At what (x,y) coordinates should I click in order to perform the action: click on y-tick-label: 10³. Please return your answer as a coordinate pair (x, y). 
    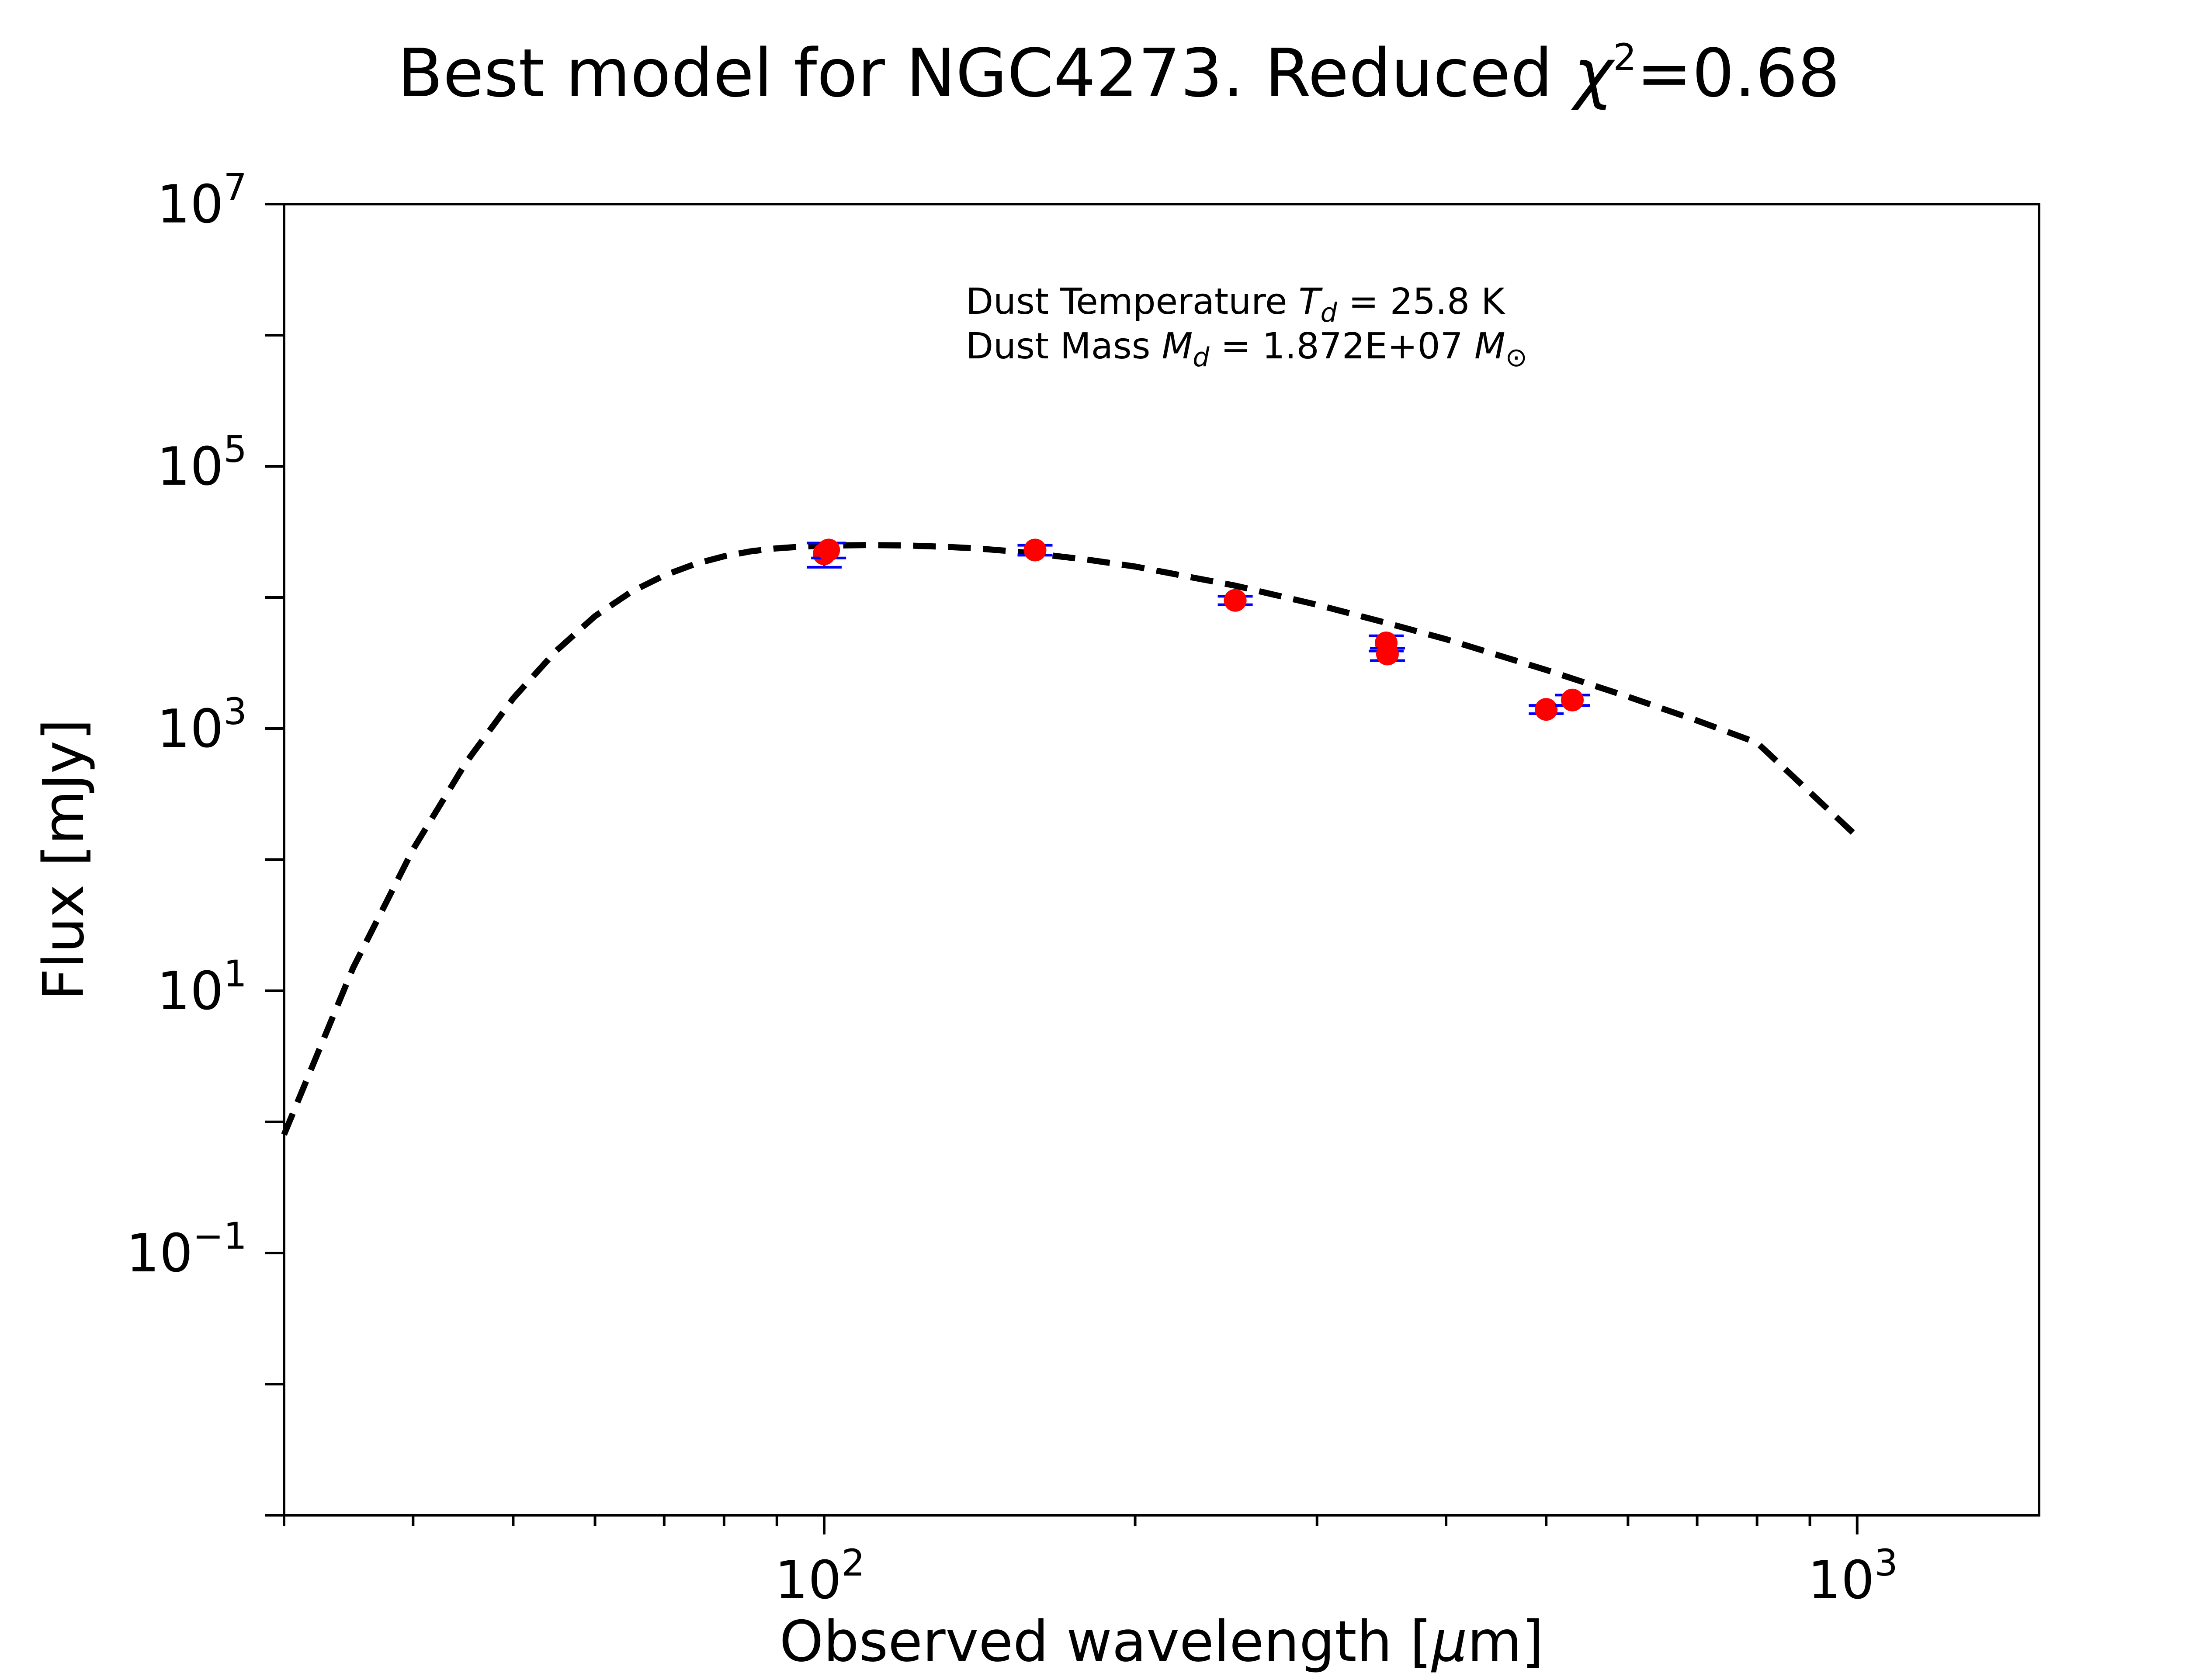
    Looking at the image, I should click on (202, 725).